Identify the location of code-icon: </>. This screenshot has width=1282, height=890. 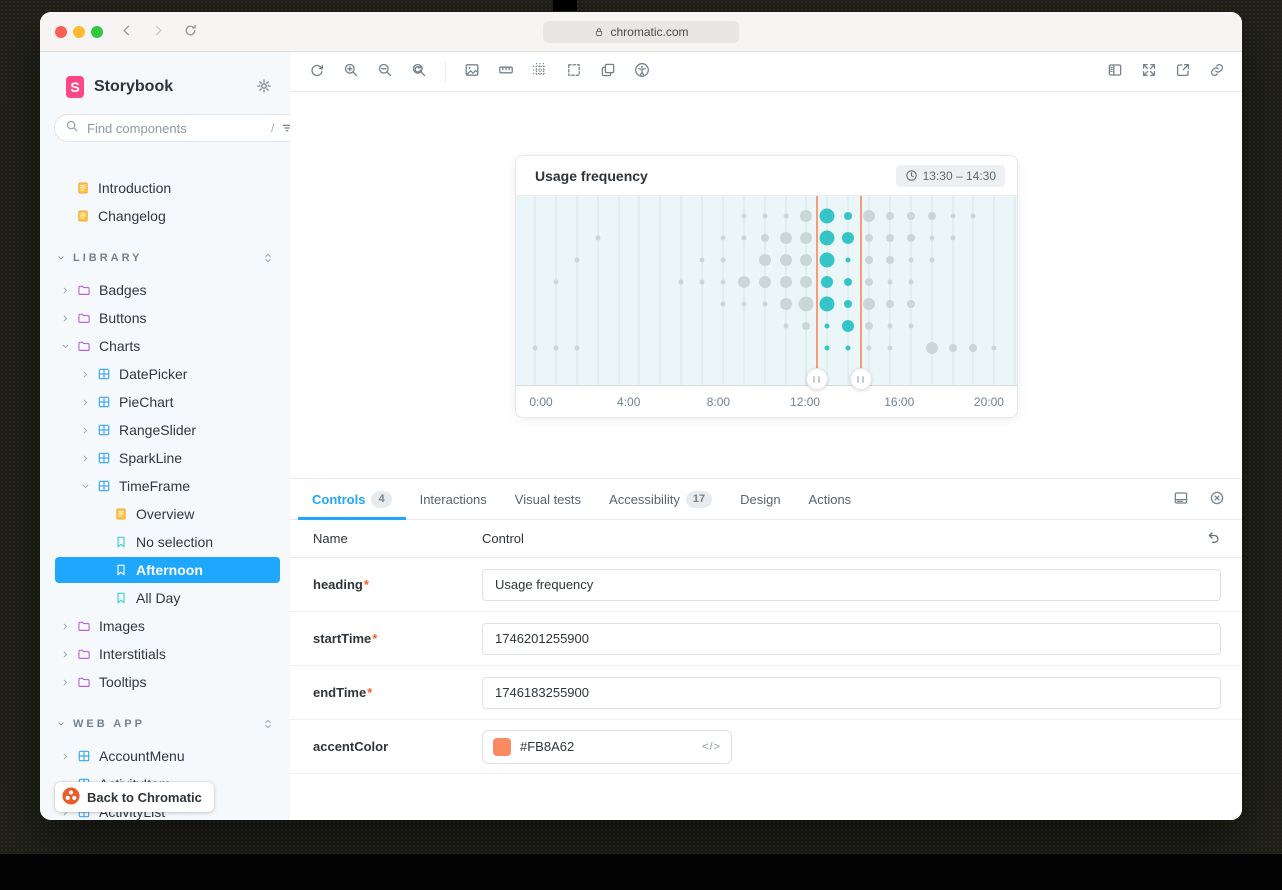
(711, 746).